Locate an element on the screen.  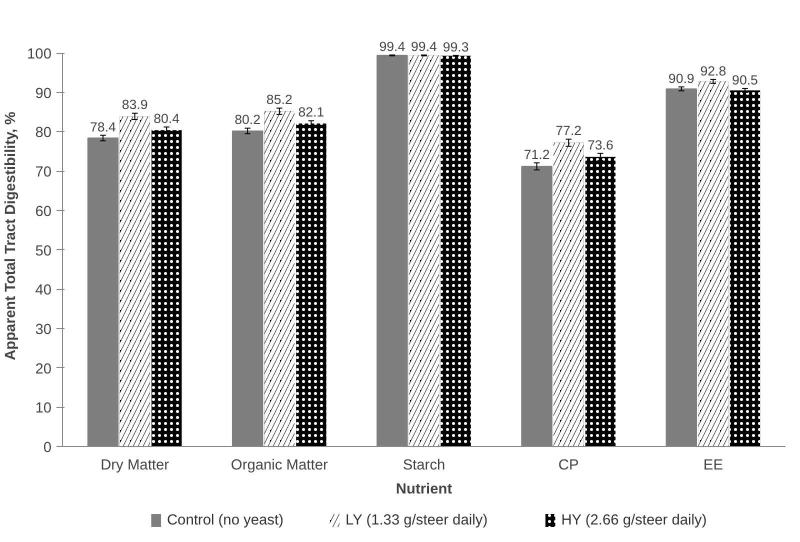
y-tick-label: 20 is located at coordinates (43, 369).